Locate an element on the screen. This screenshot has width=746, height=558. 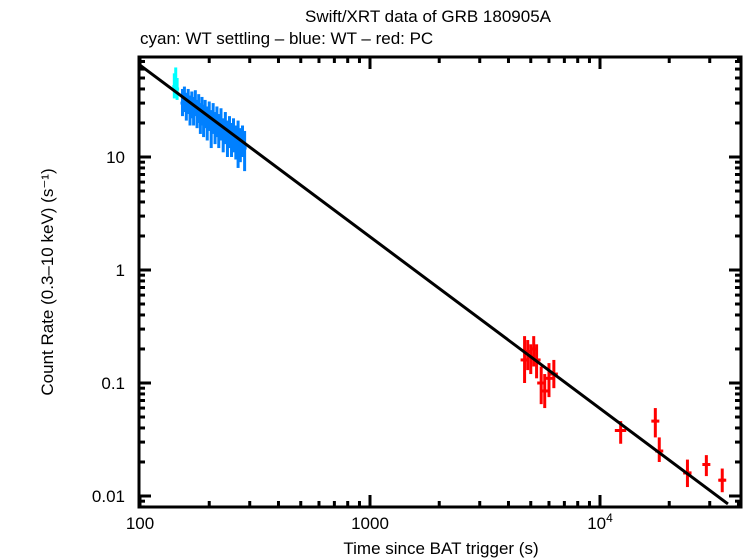
series-pc is located at coordinates (623, 414).